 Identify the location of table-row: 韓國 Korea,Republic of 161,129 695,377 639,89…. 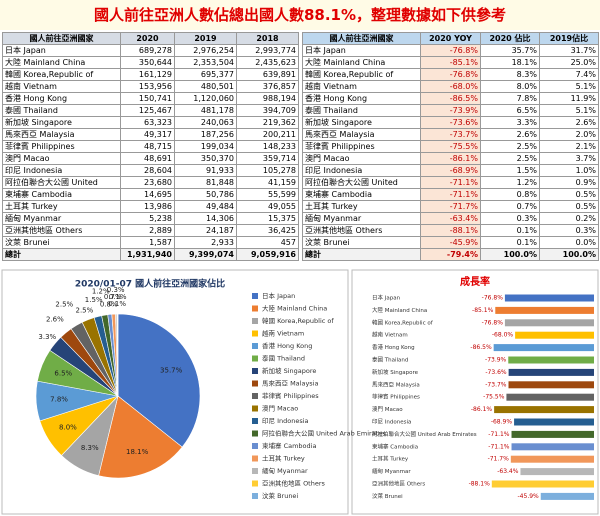
(150, 74).